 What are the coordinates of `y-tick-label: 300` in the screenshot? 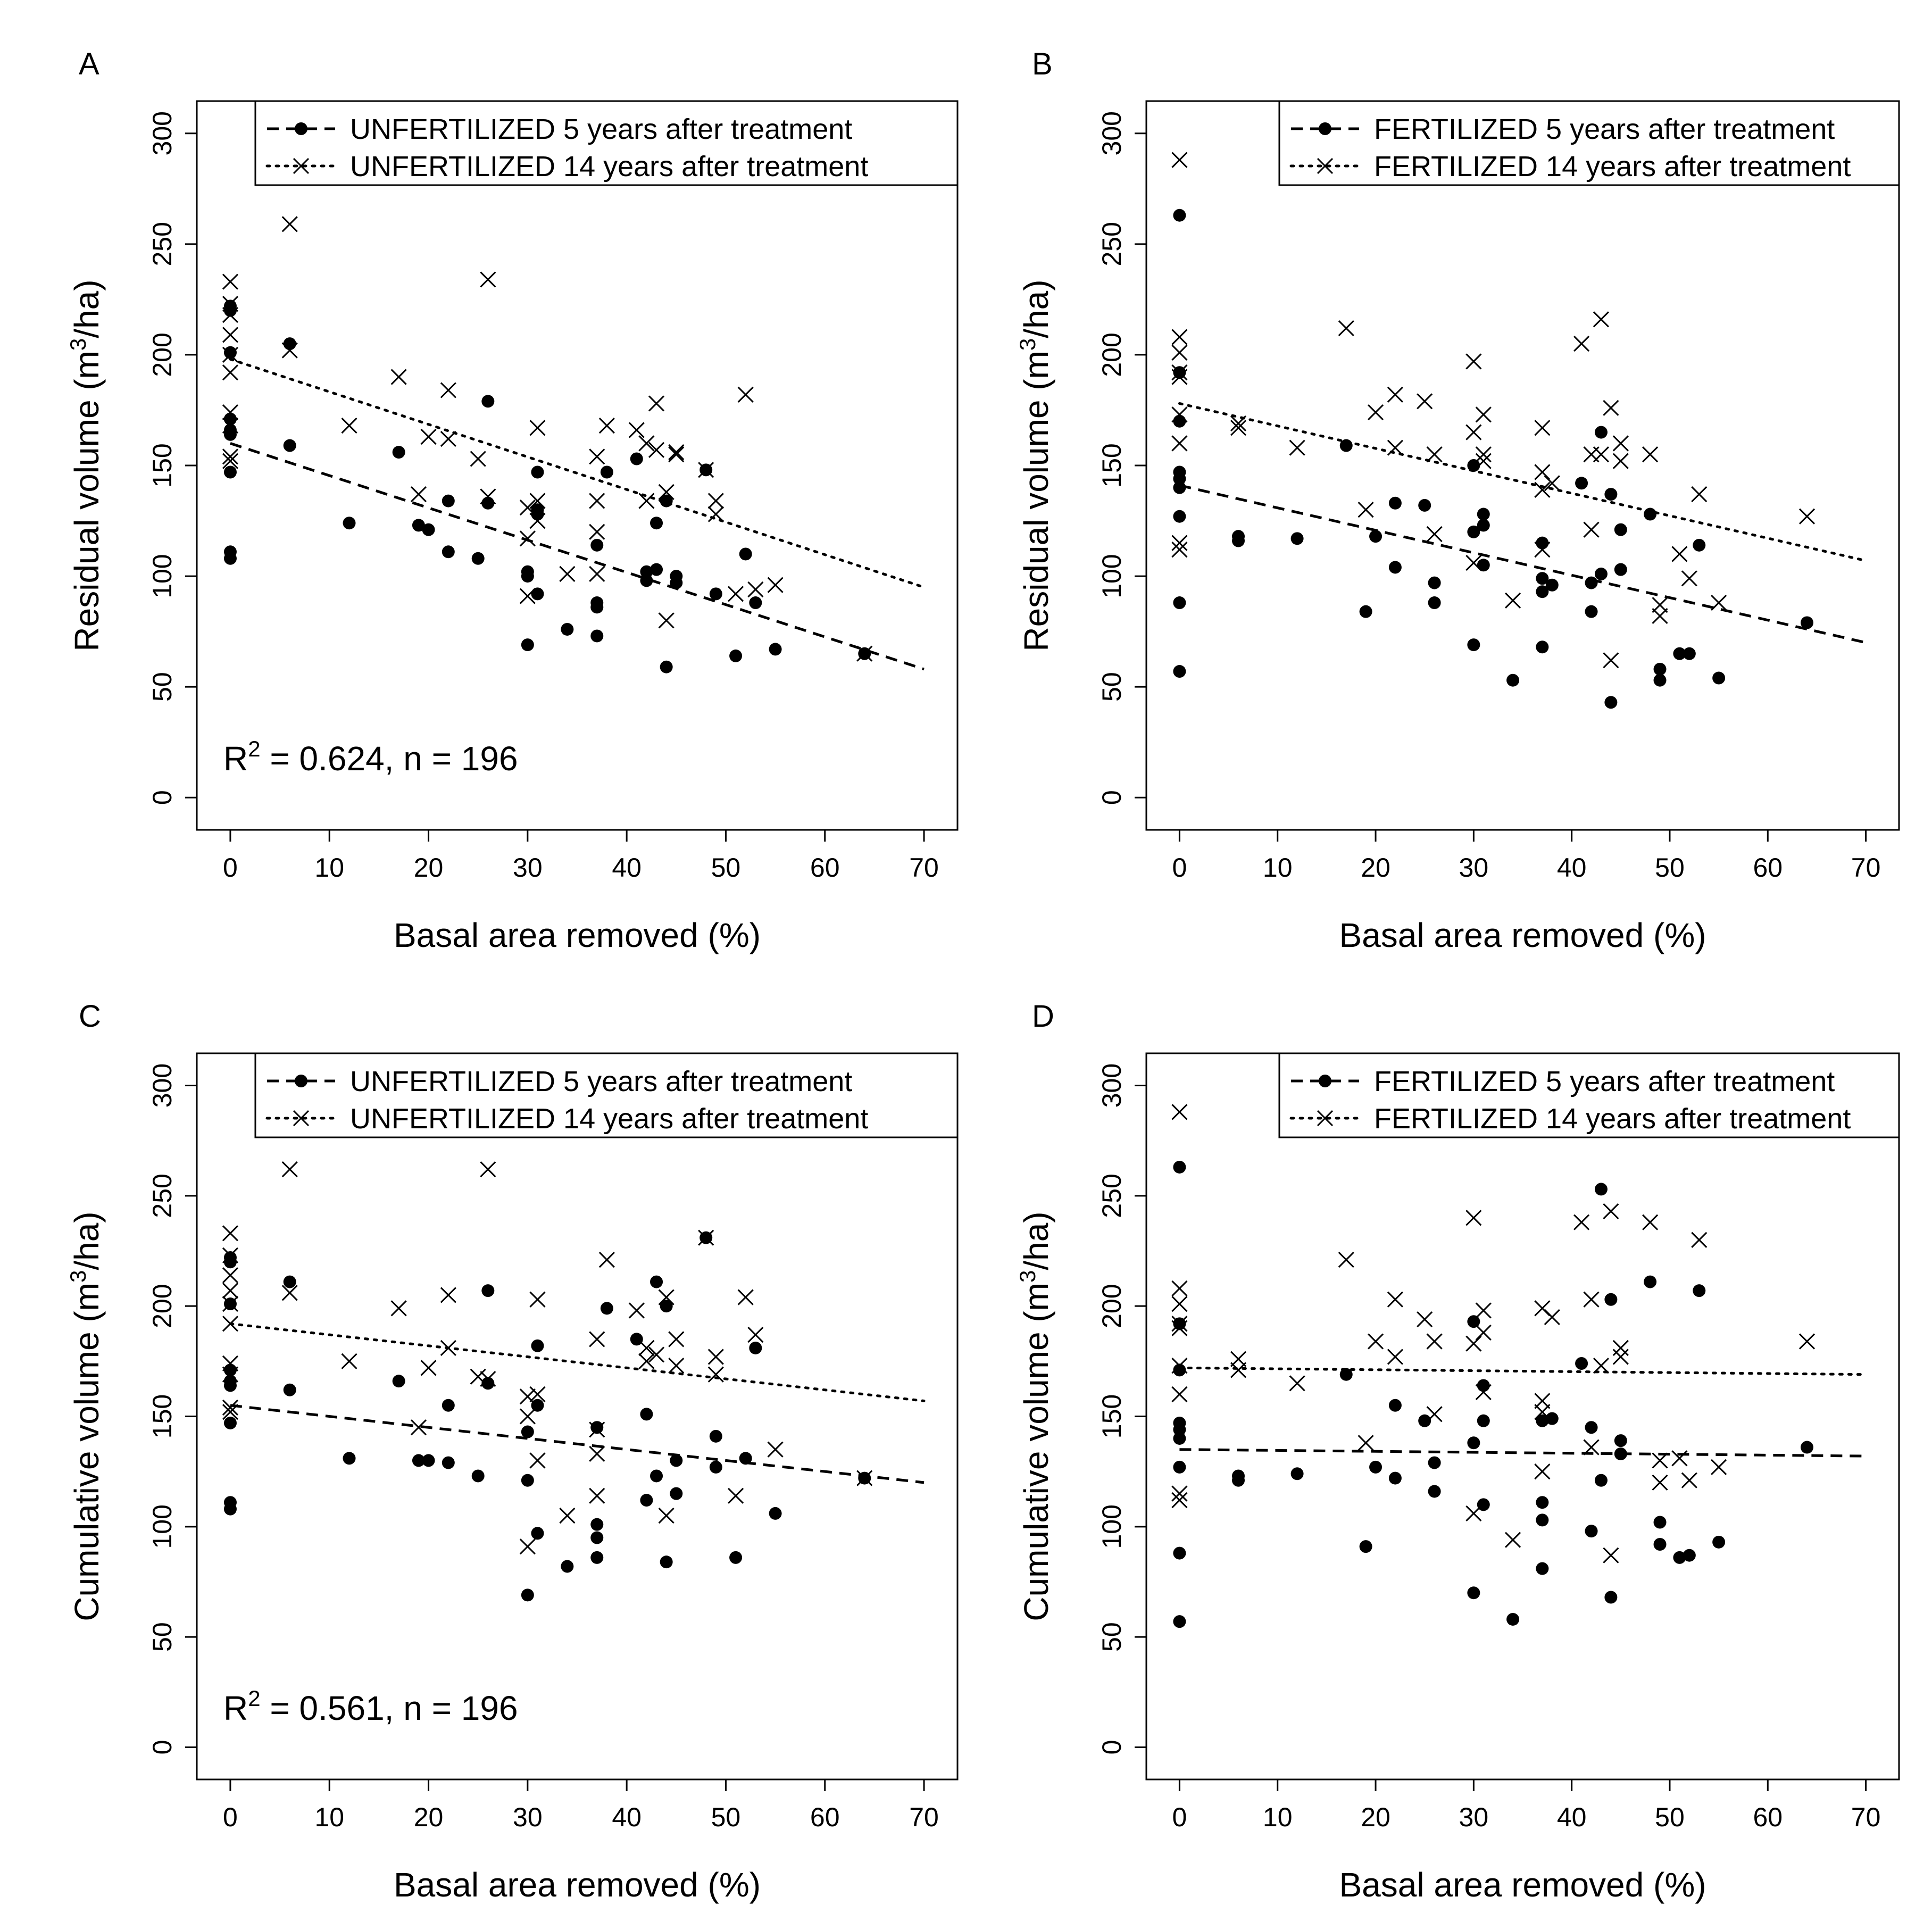 It's located at (1112, 1085).